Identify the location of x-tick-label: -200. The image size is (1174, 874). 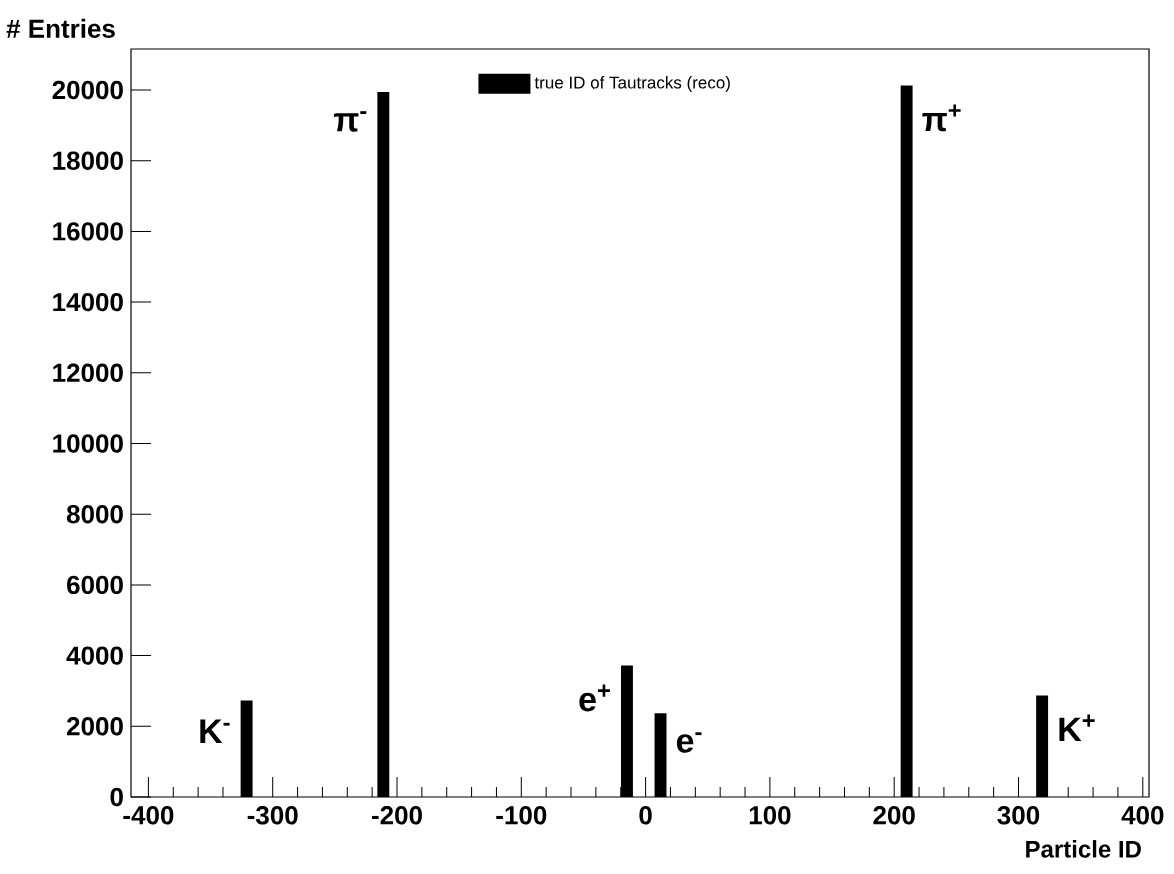
(396, 815).